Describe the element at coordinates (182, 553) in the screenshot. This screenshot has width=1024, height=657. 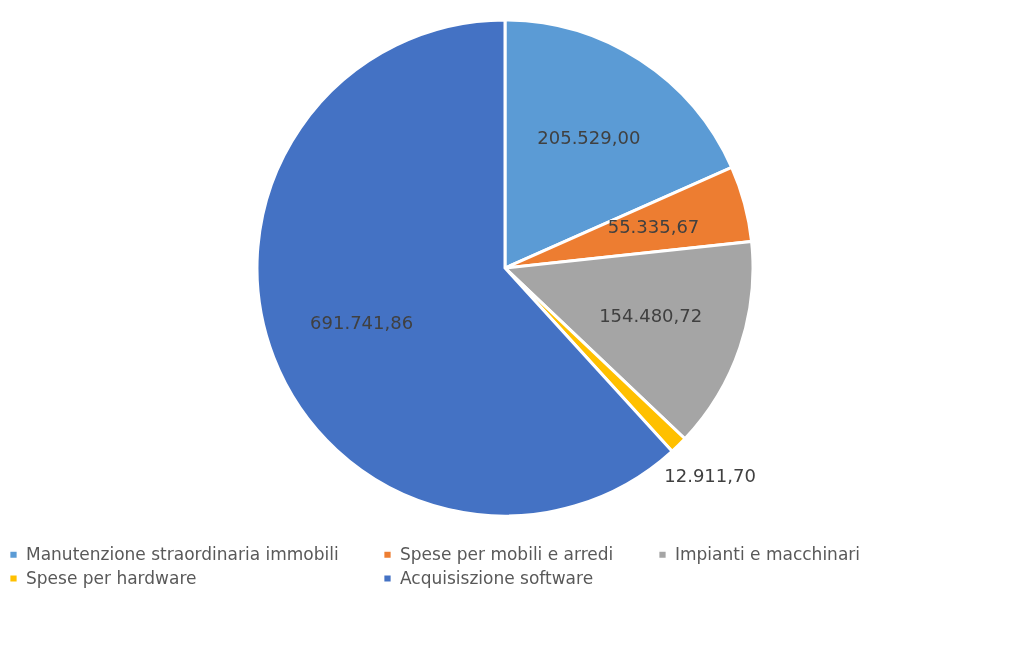
I see `legend-label: Manutenzione straordinaria immobili` at that location.